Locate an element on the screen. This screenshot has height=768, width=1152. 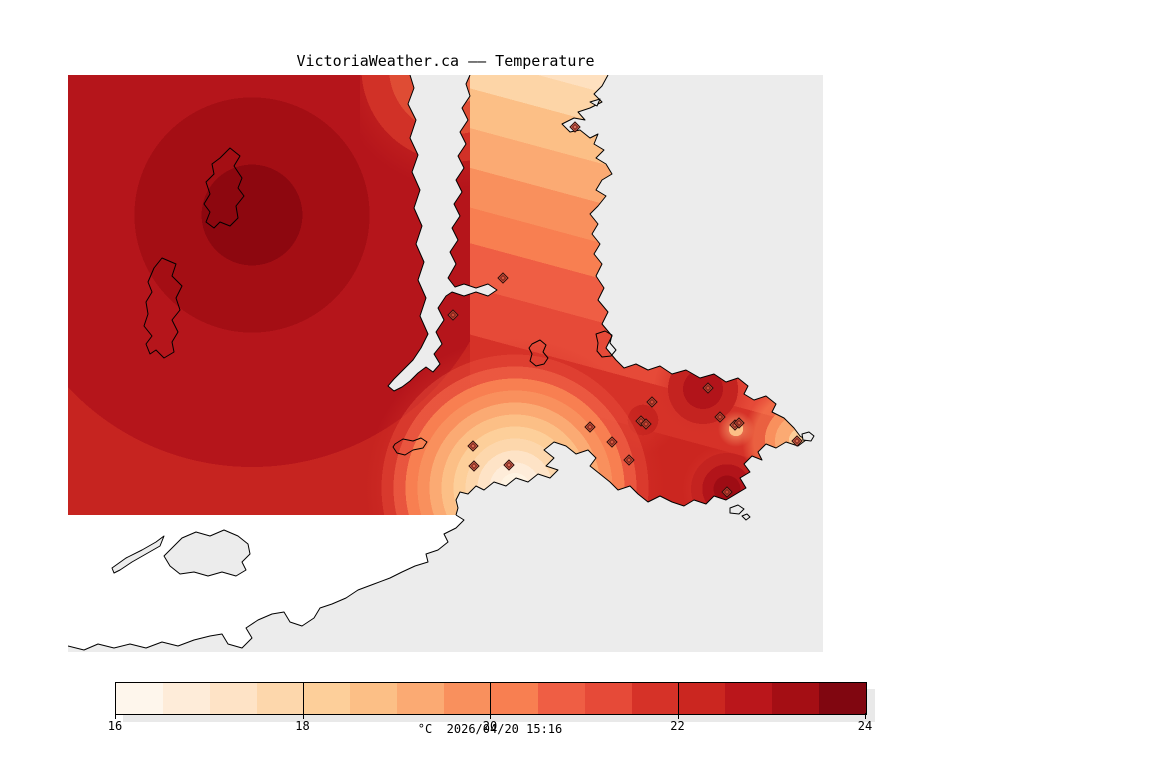
colorbar: 16 18 20 22 24 is located at coordinates (490, 707).